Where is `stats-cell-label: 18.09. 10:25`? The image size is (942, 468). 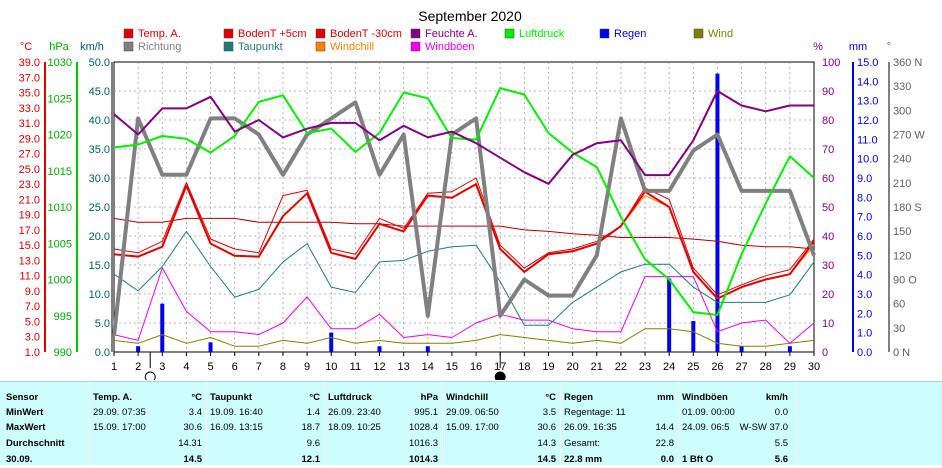
stats-cell-label: 18.09. 10:25 is located at coordinates (354, 427).